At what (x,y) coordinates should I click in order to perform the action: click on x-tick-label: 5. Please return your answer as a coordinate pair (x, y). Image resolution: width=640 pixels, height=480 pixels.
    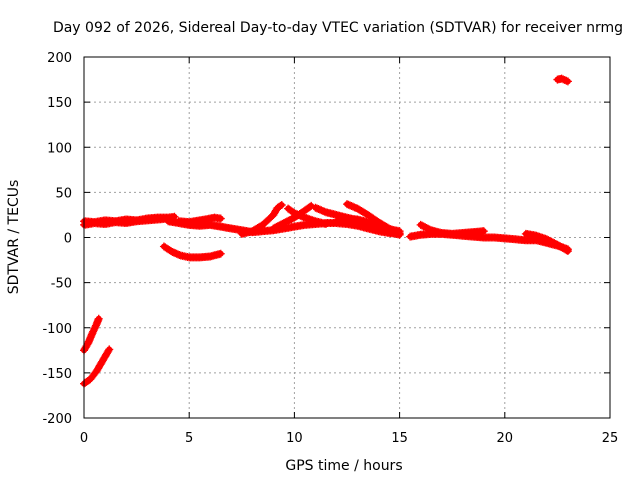
    Looking at the image, I should click on (189, 438).